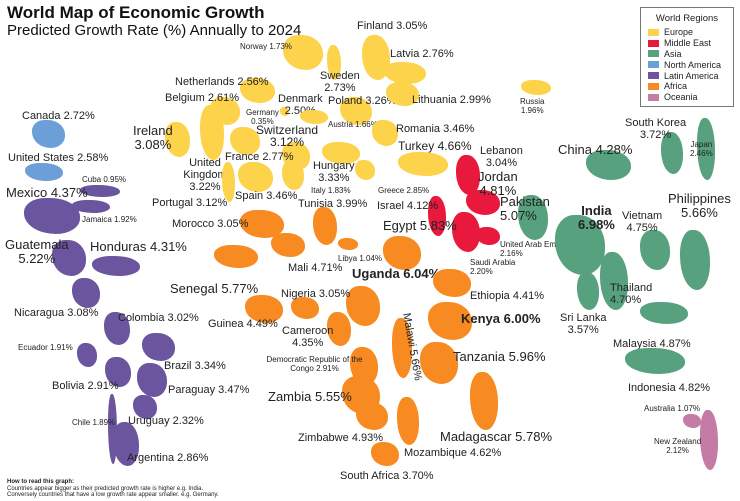 This screenshot has width=740, height=501. Describe the element at coordinates (709, 440) in the screenshot. I see `country-shape-new-zealand` at that location.